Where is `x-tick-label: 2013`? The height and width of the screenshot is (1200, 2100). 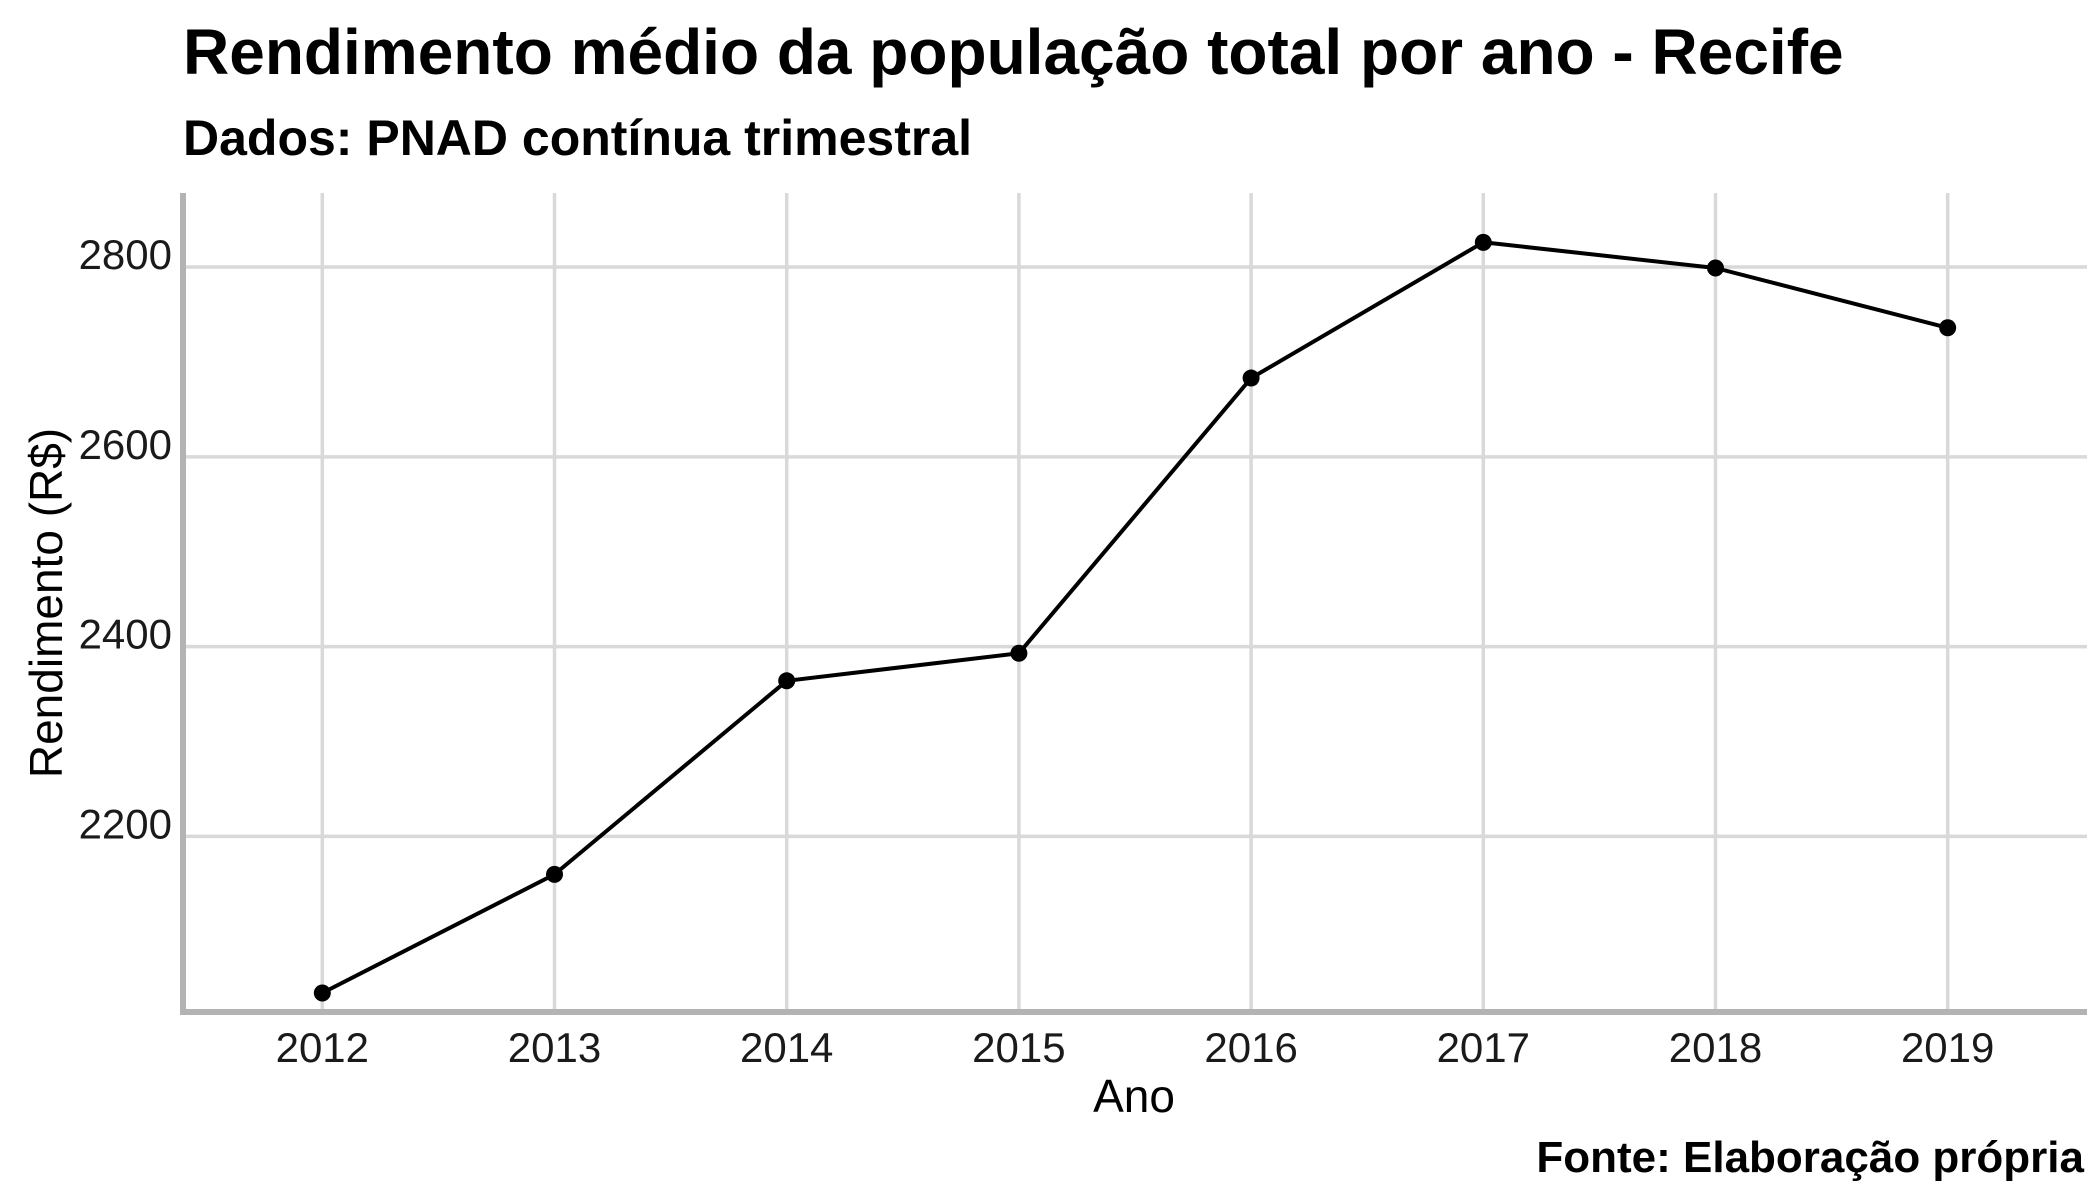 x-tick-label: 2013 is located at coordinates (554, 1047).